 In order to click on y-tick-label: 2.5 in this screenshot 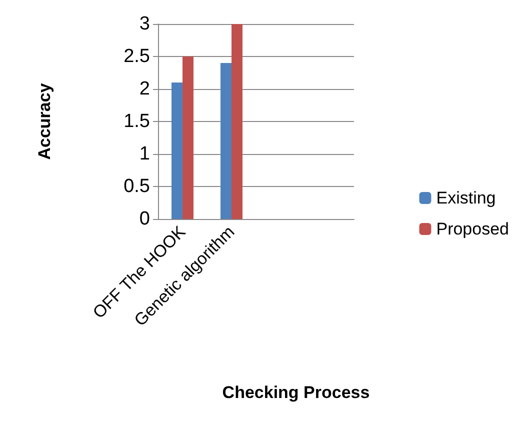, I will do `click(137, 56)`.